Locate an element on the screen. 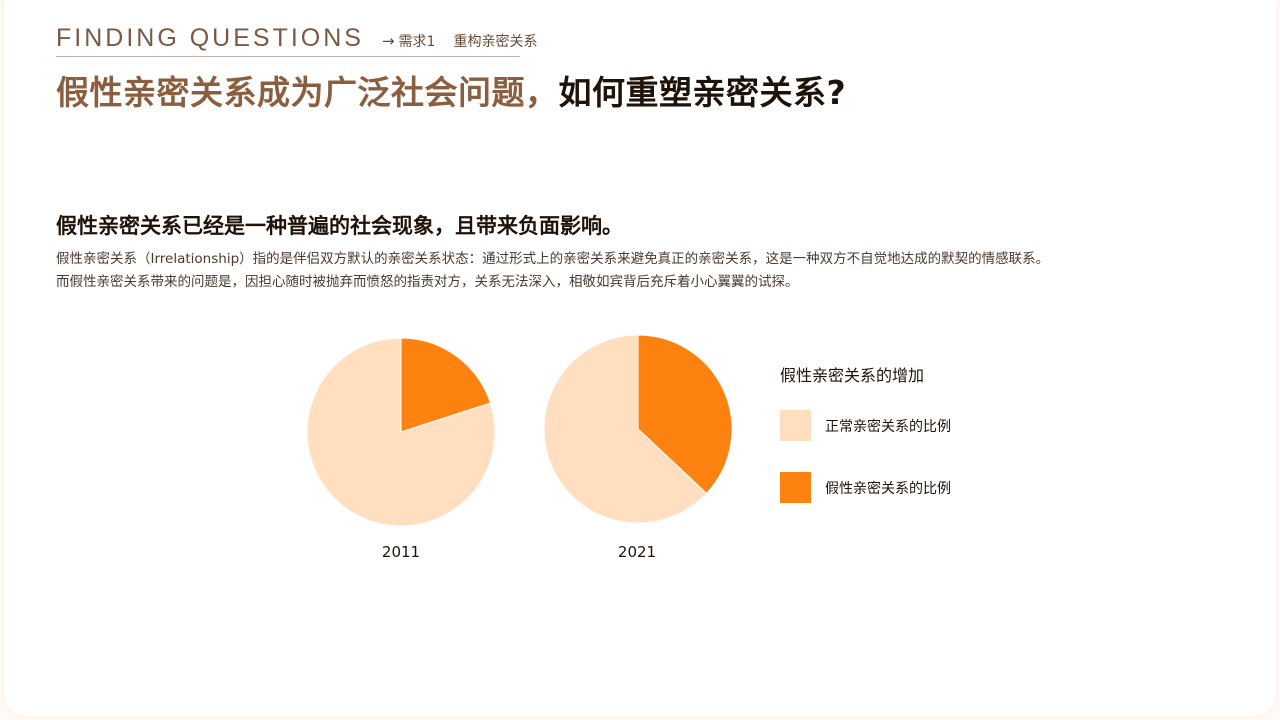 The image size is (1280, 720). legend-item-pseudo: 假性亲密关系的比例 is located at coordinates (865, 487).